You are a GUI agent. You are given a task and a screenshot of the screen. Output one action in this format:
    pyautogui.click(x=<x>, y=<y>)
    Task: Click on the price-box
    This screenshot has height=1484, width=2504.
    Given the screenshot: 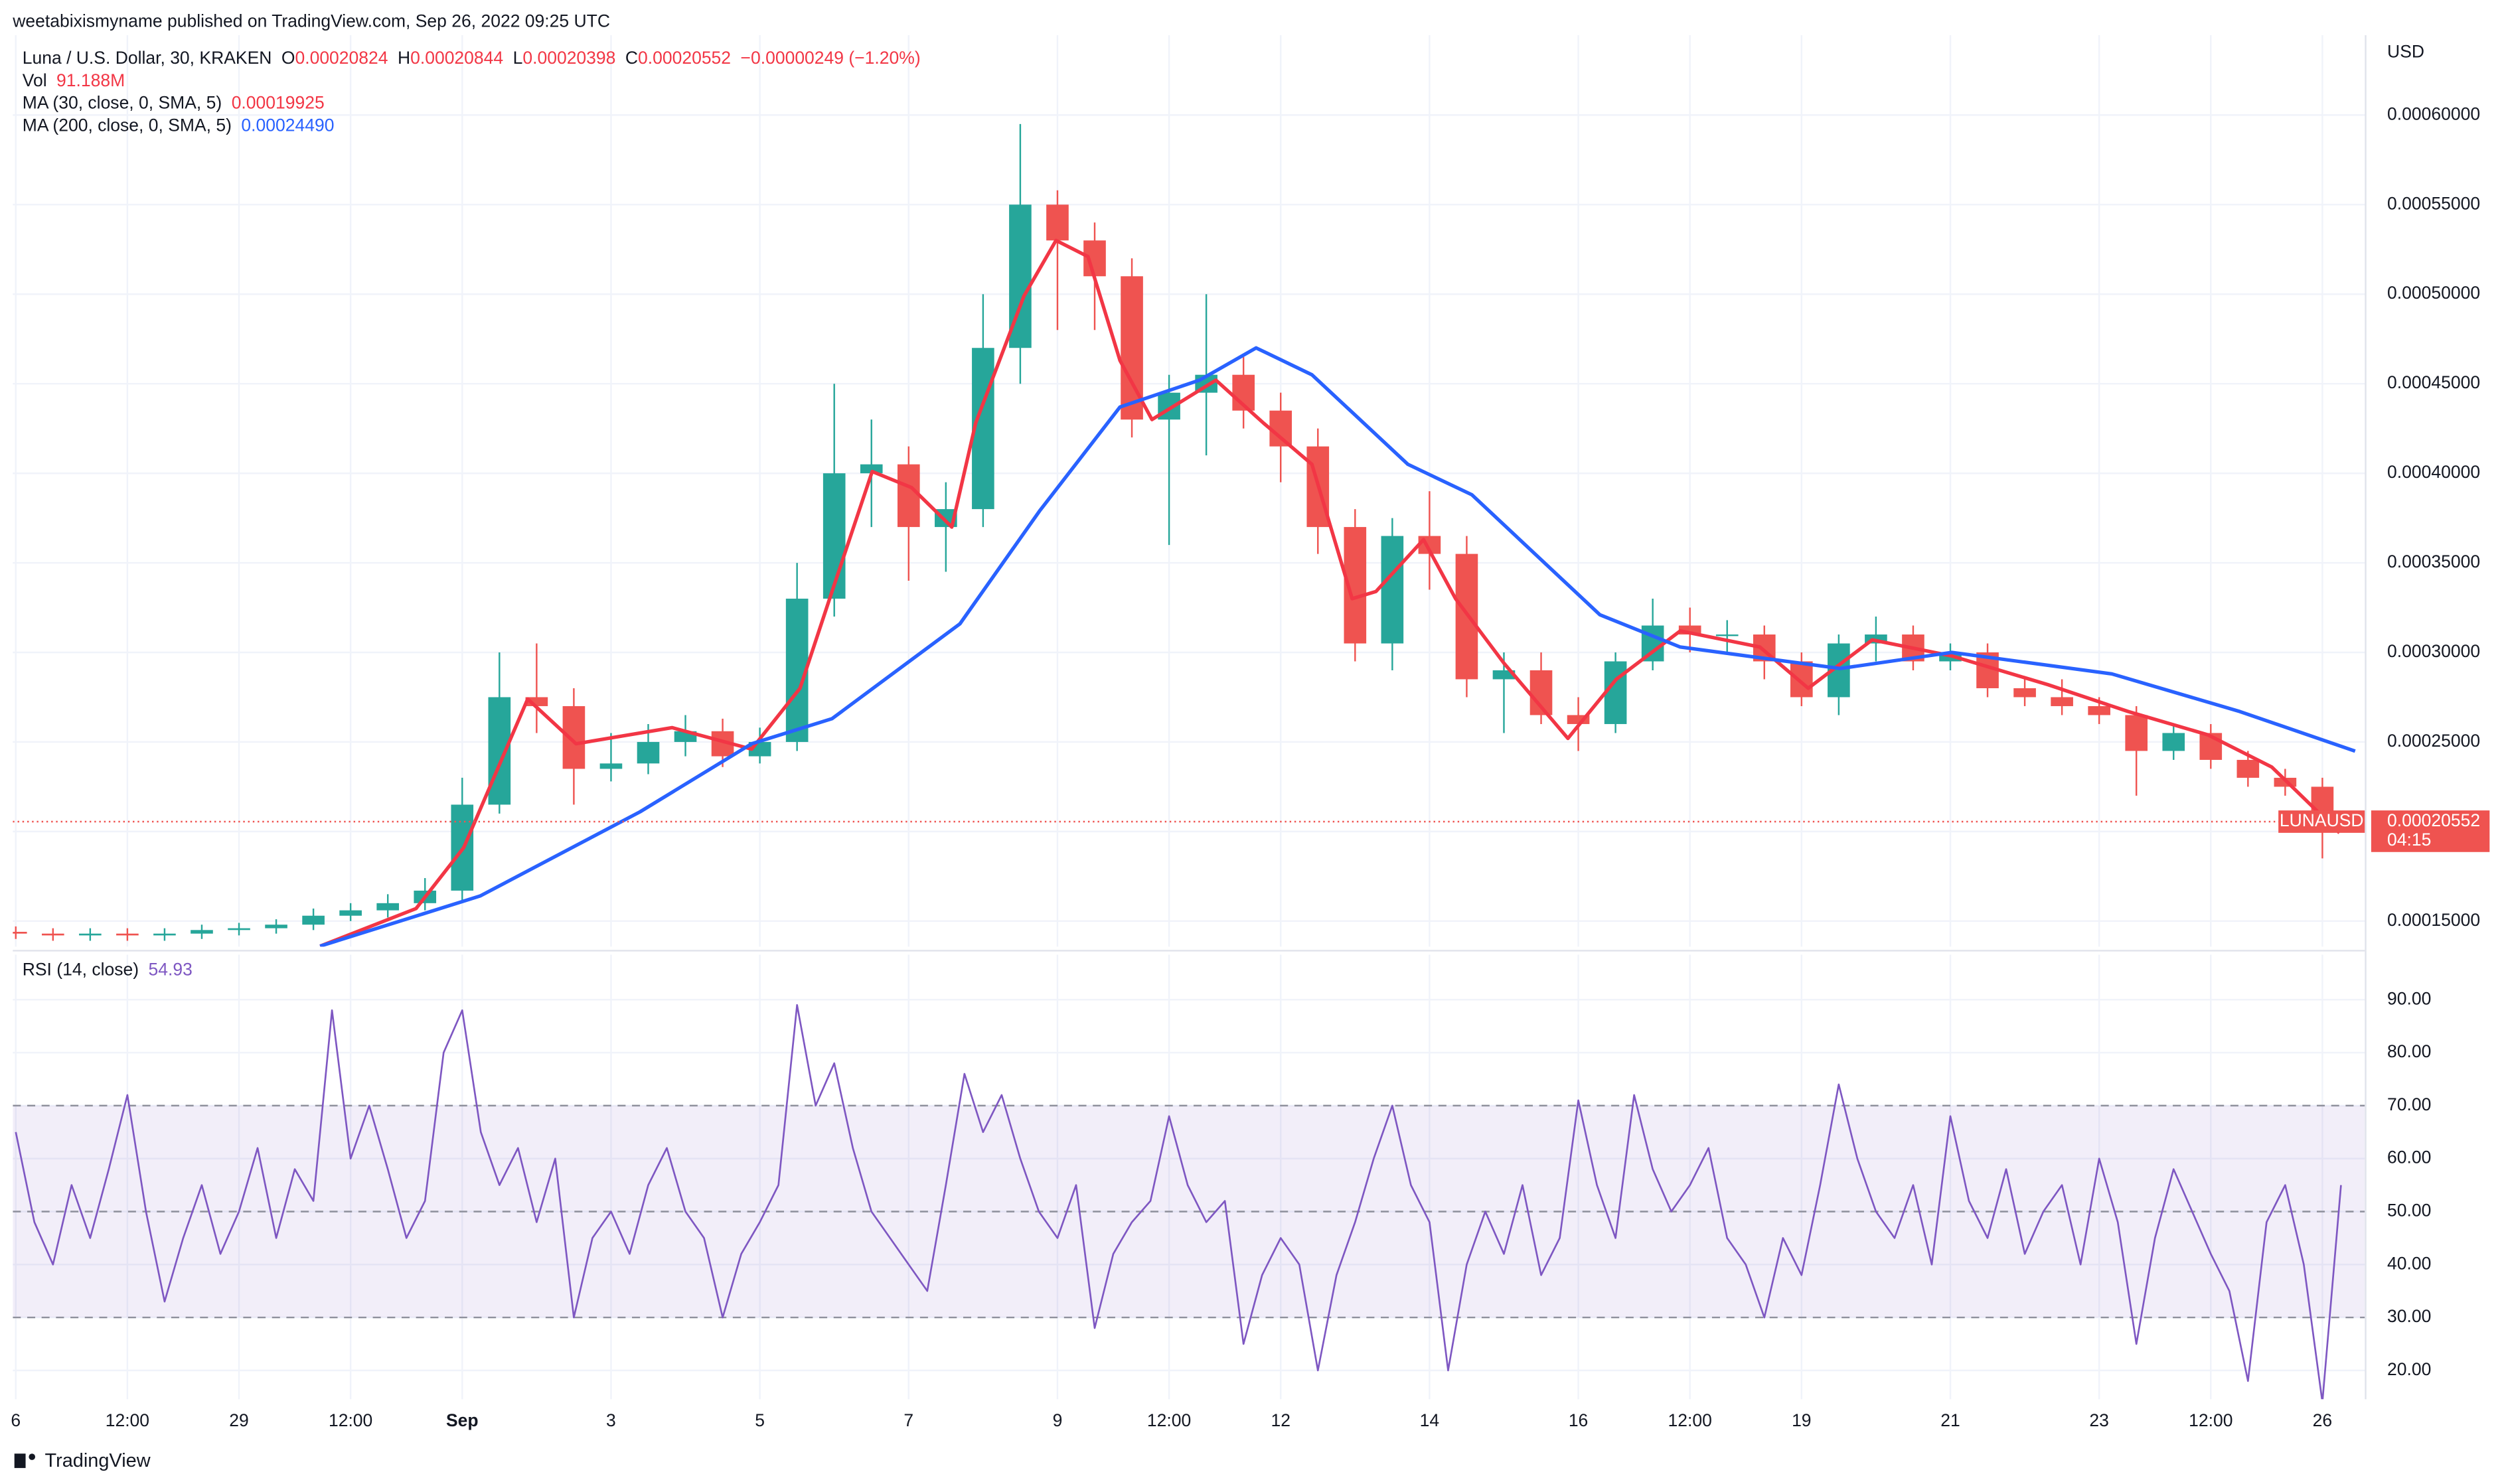 What is the action you would take?
    pyautogui.click(x=2430, y=831)
    